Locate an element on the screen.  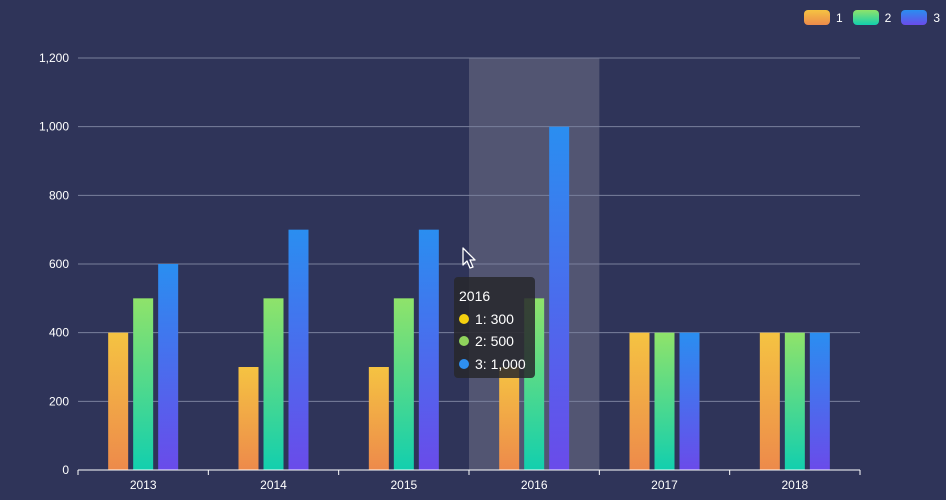
y-tick-label: 1,000 is located at coordinates (54, 127).